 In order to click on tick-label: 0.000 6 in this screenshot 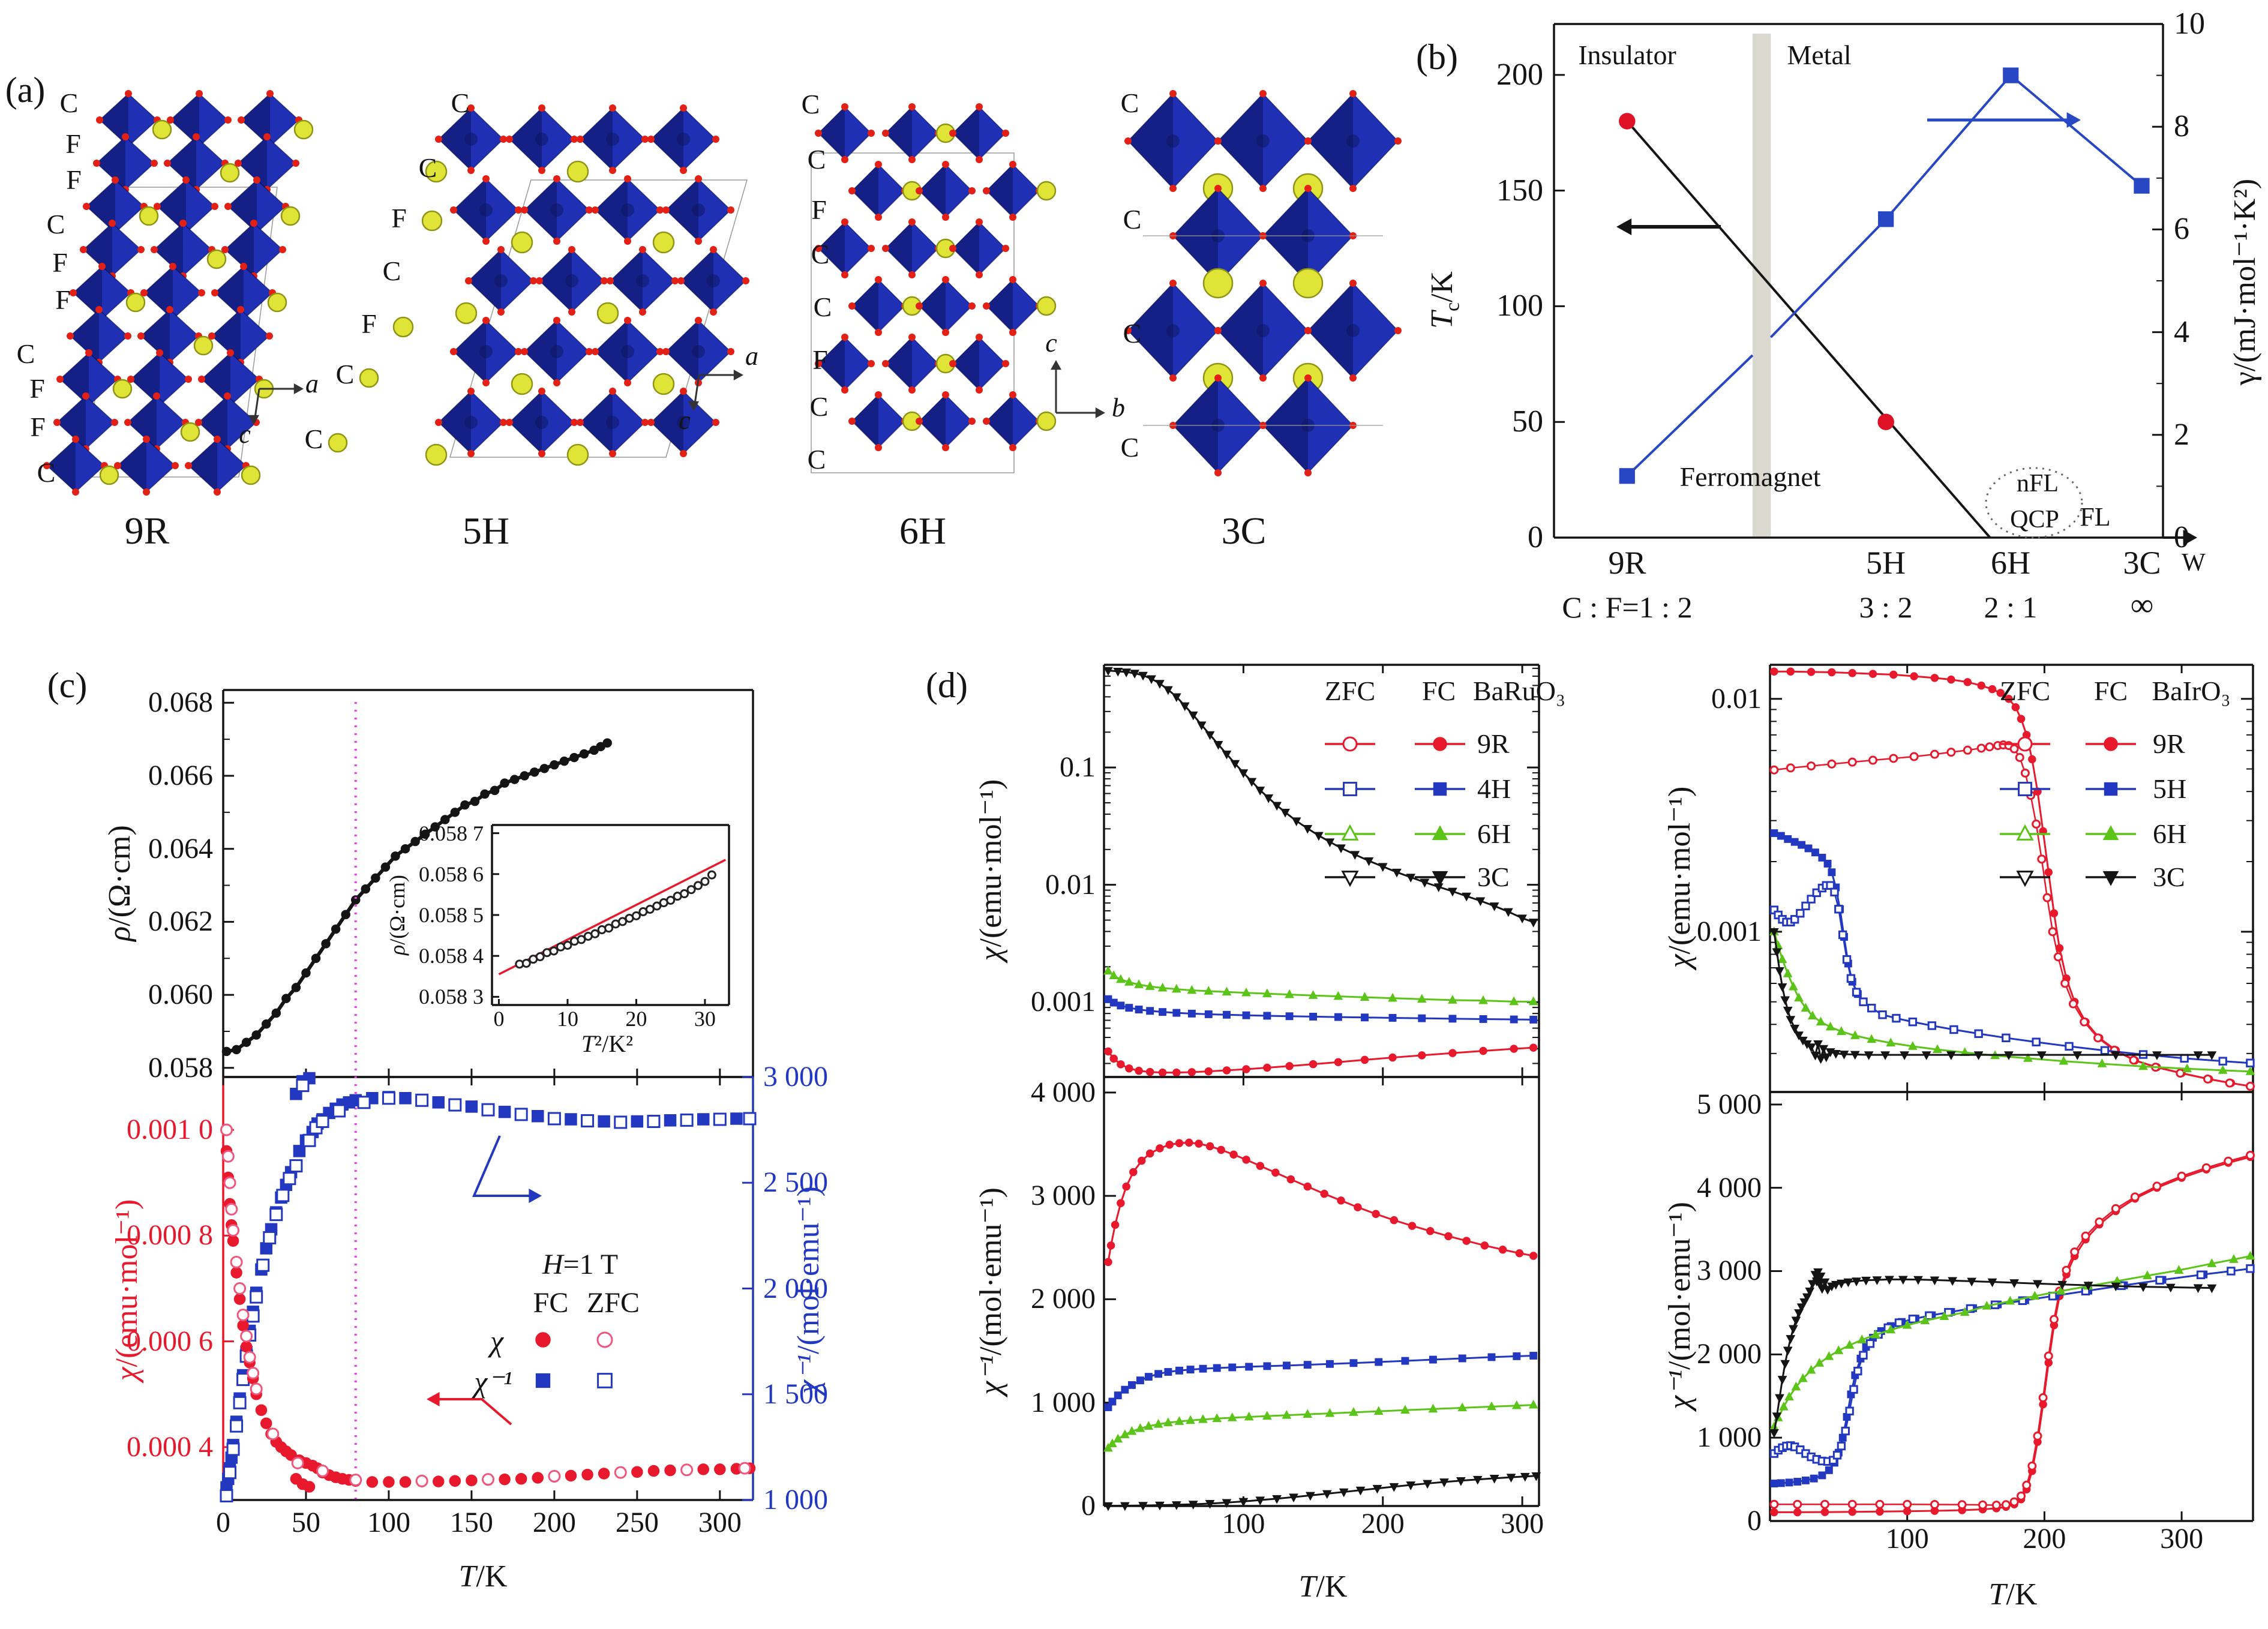, I will do `click(170, 1341)`.